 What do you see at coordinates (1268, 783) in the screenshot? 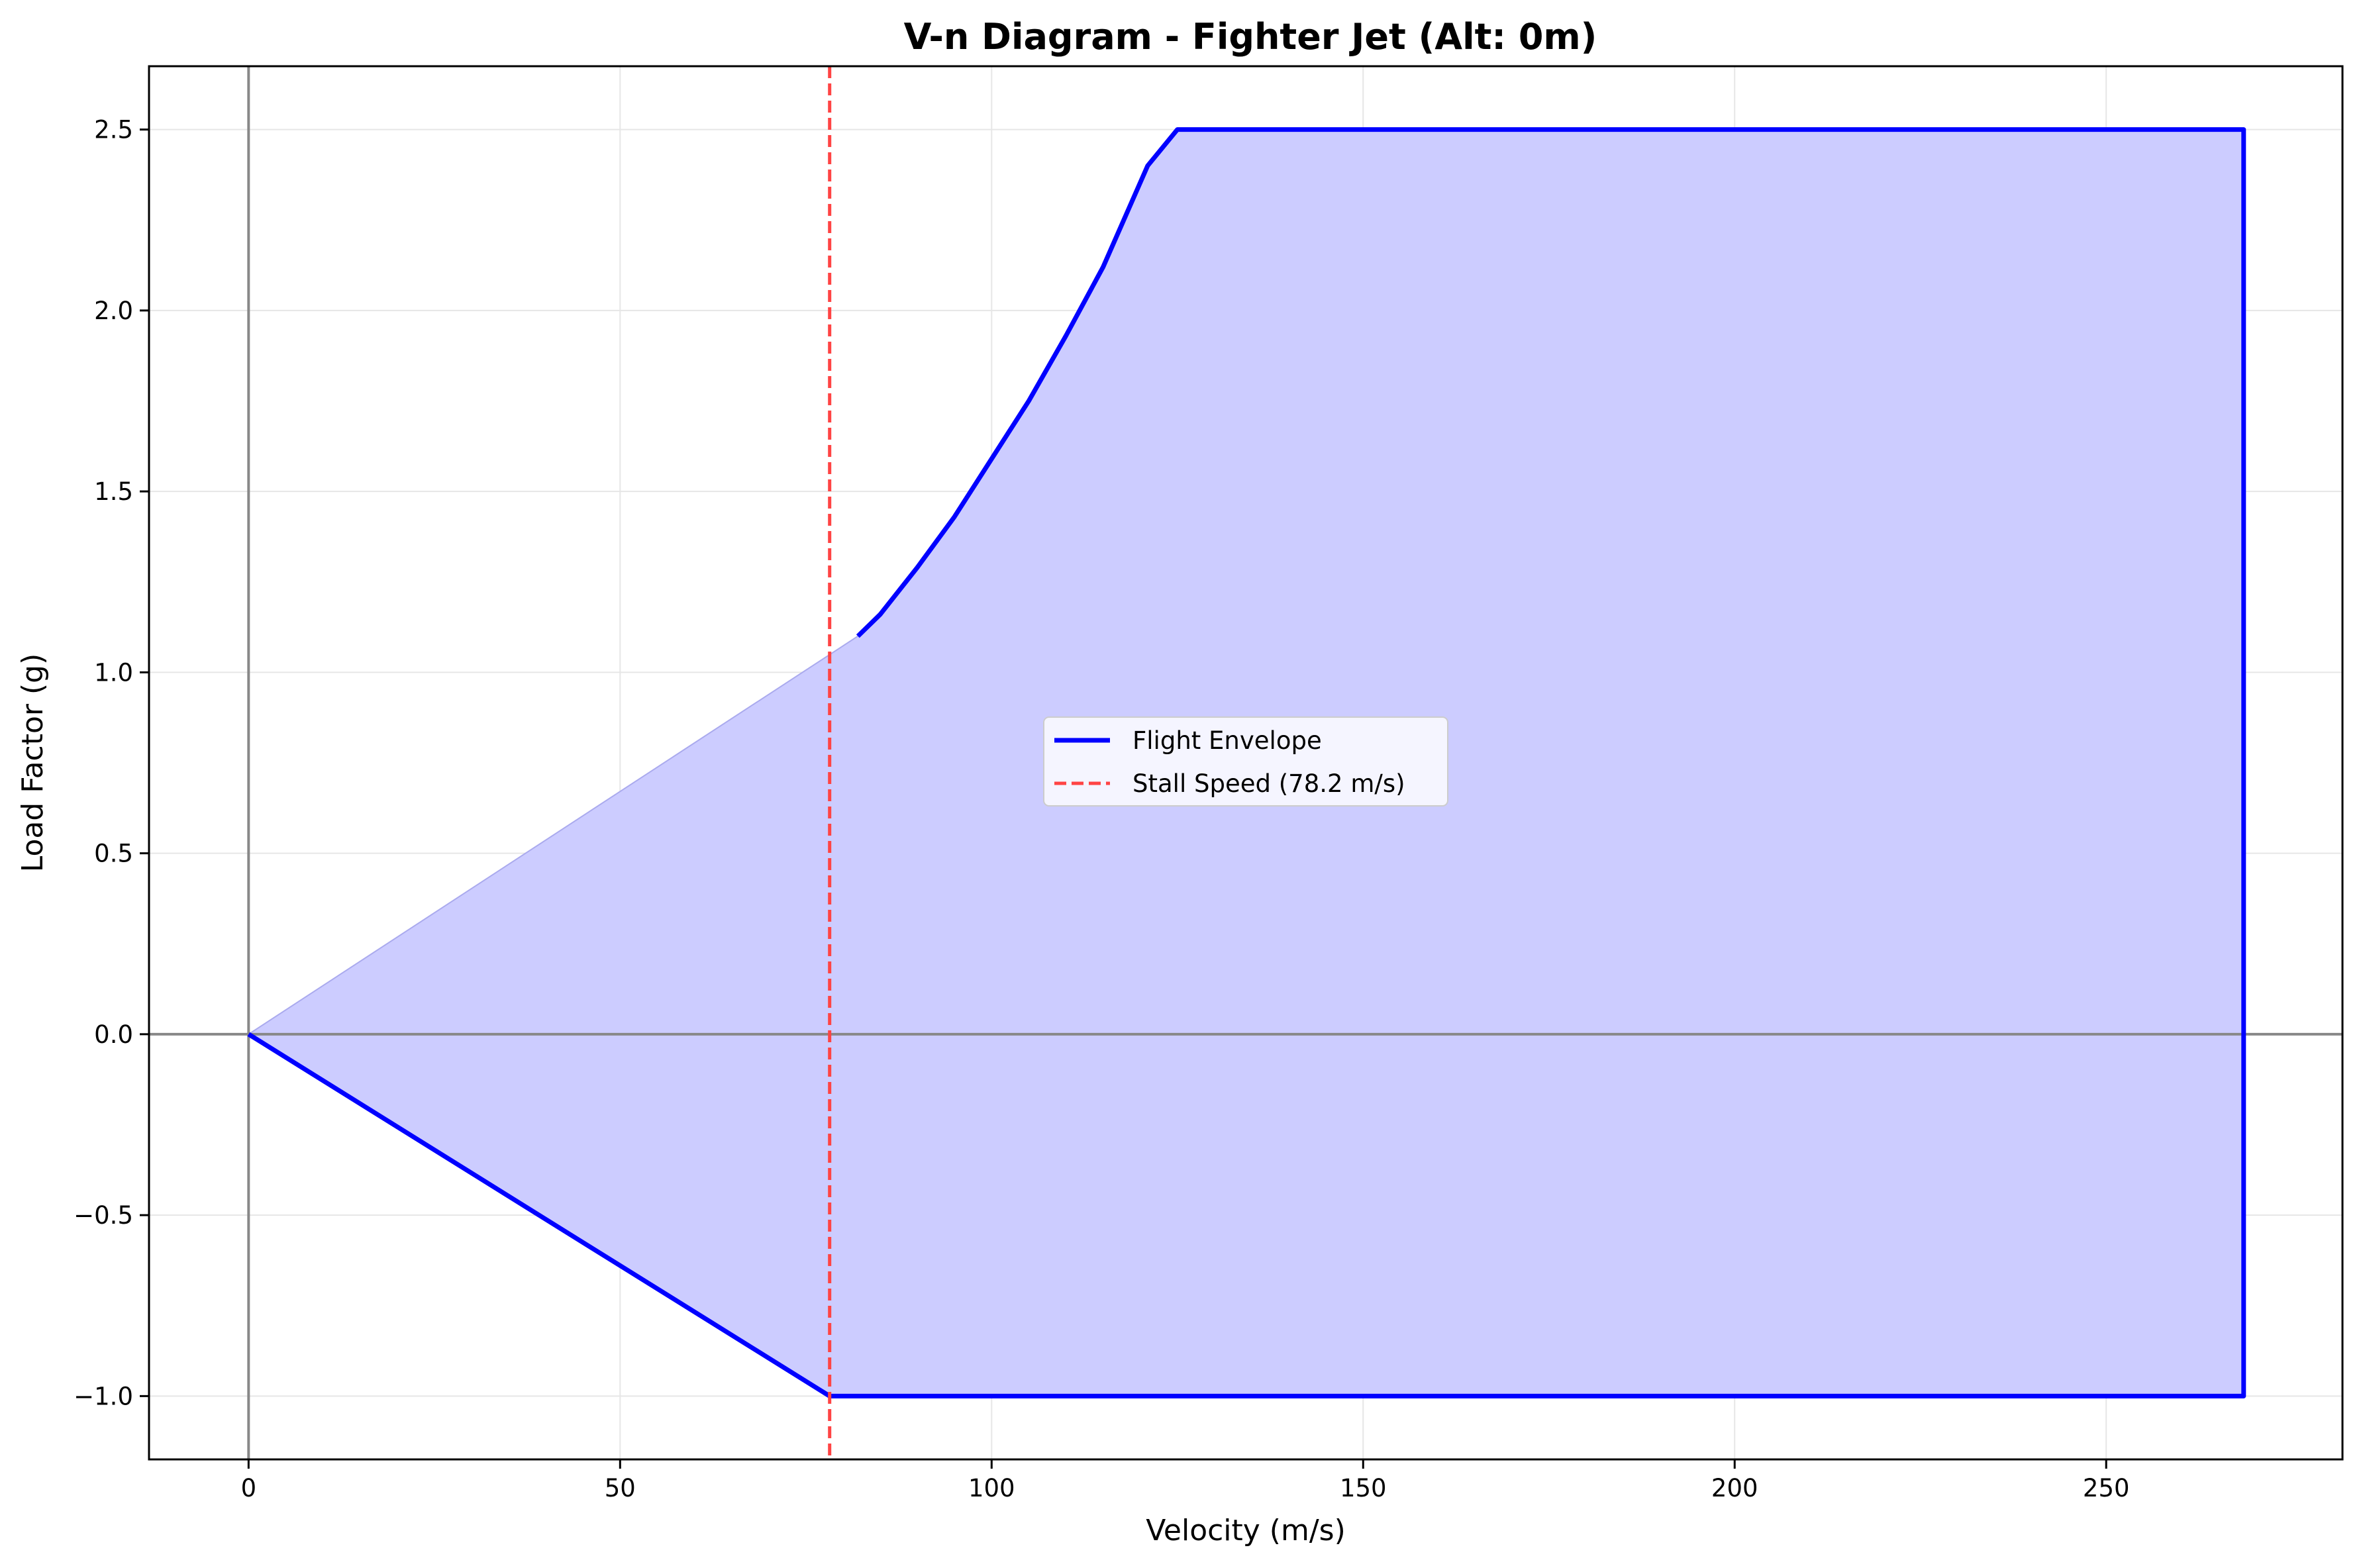
I see `legend-label-stall: Stall Speed (78.2 m/s)` at bounding box center [1268, 783].